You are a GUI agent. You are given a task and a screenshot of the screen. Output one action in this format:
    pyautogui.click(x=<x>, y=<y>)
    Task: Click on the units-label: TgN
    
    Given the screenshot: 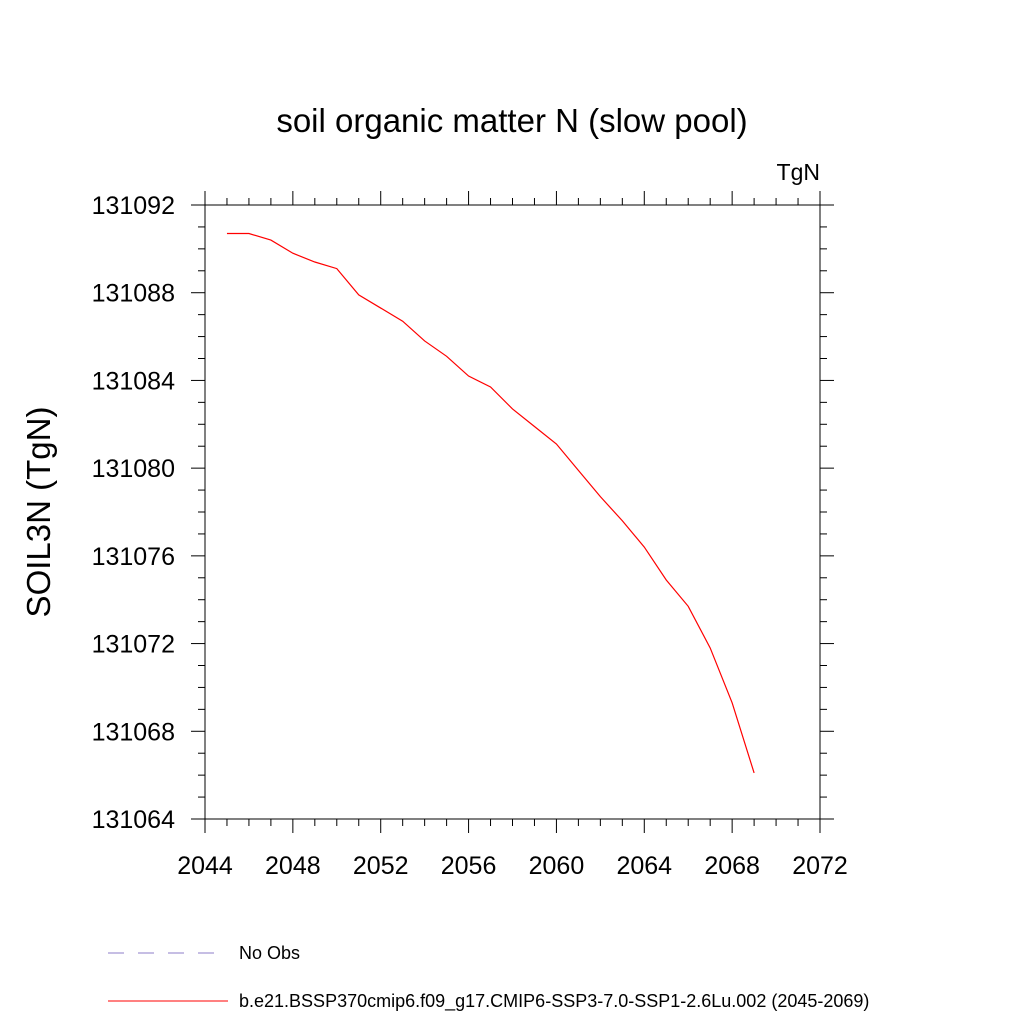 What is the action you would take?
    pyautogui.click(x=798, y=172)
    